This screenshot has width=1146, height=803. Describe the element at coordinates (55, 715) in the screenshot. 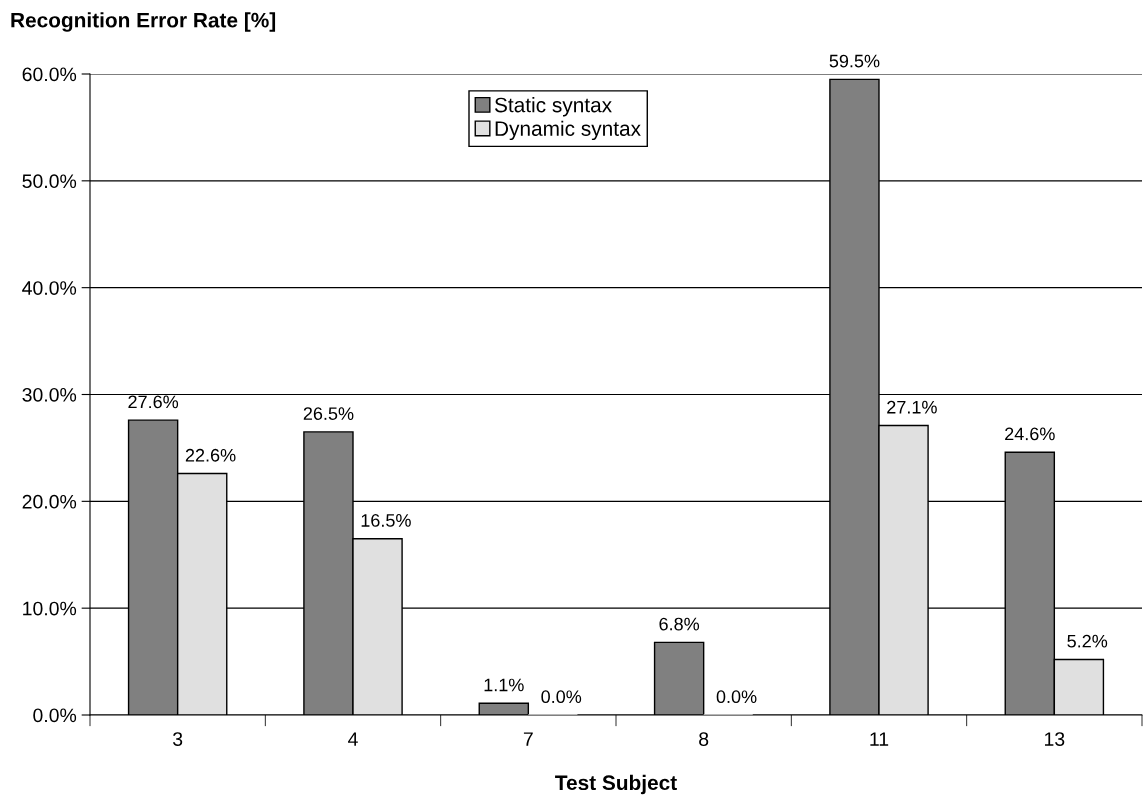

I see `y-tick-label: 0.0%` at that location.